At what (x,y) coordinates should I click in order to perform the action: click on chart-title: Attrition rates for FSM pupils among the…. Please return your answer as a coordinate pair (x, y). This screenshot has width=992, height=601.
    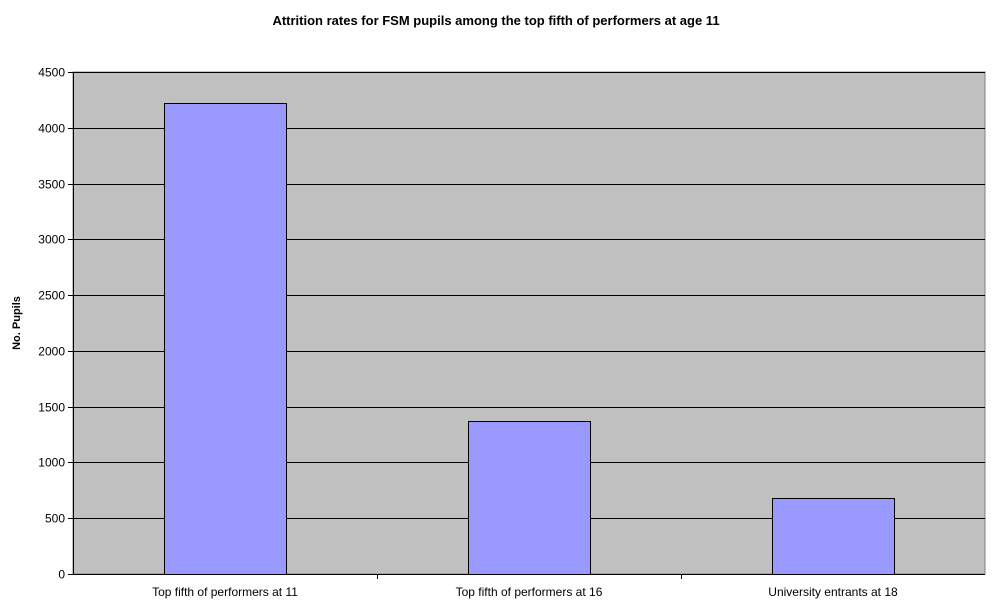
    Looking at the image, I should click on (495, 20).